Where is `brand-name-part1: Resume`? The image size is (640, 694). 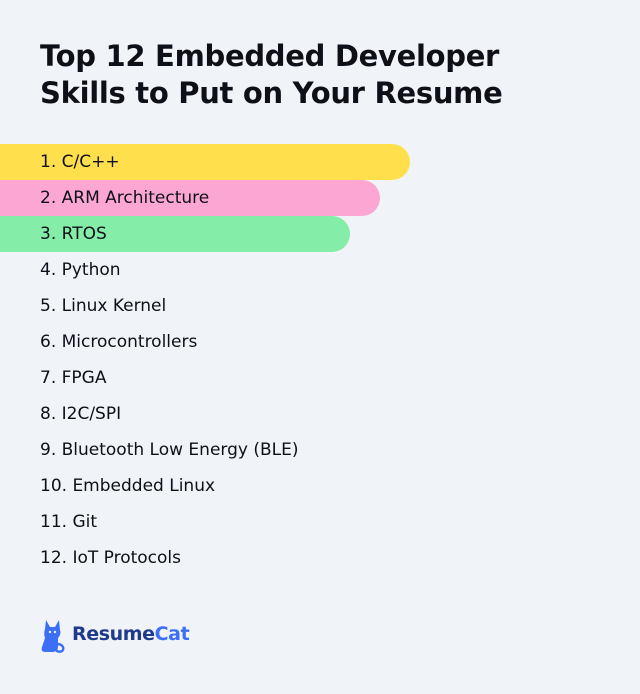
brand-name-part1: Resume is located at coordinates (113, 634).